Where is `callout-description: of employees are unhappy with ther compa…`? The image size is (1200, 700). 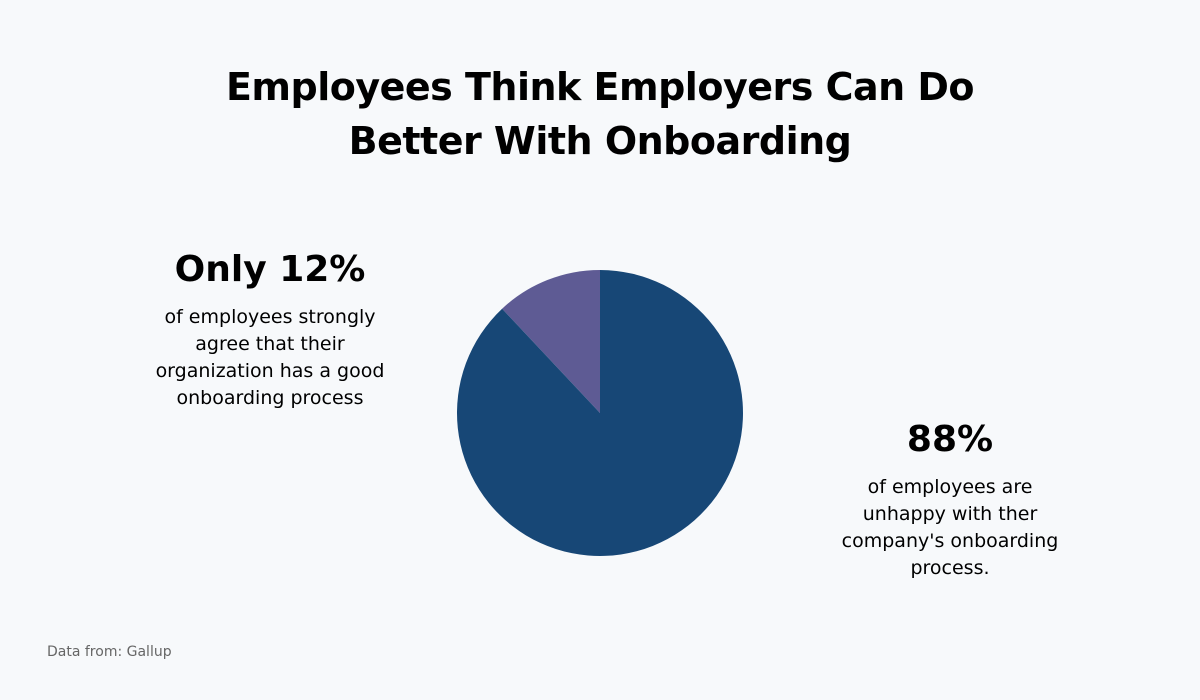 callout-description: of employees are unhappy with ther compa… is located at coordinates (950, 528).